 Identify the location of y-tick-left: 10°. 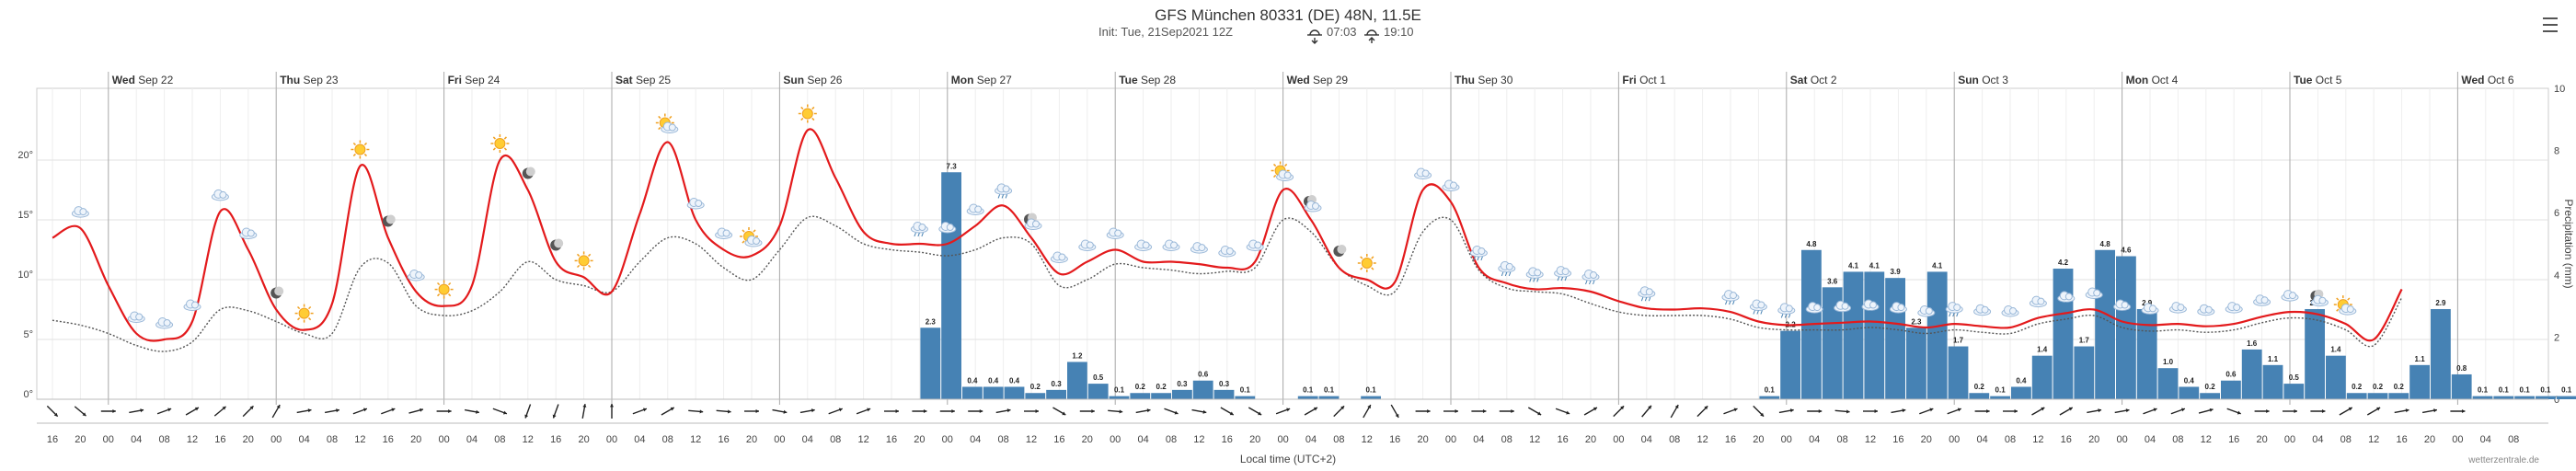
(25, 275).